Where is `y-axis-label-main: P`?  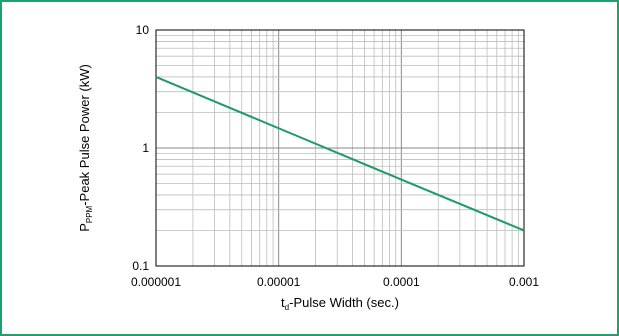 y-axis-label-main: P is located at coordinates (84, 227).